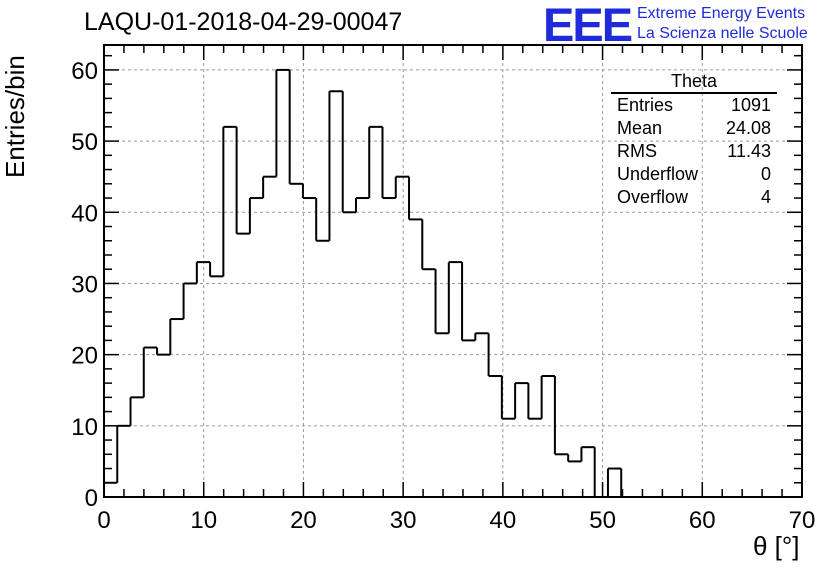 This screenshot has height=572, width=836. I want to click on stats-value: 11.43, so click(749, 151).